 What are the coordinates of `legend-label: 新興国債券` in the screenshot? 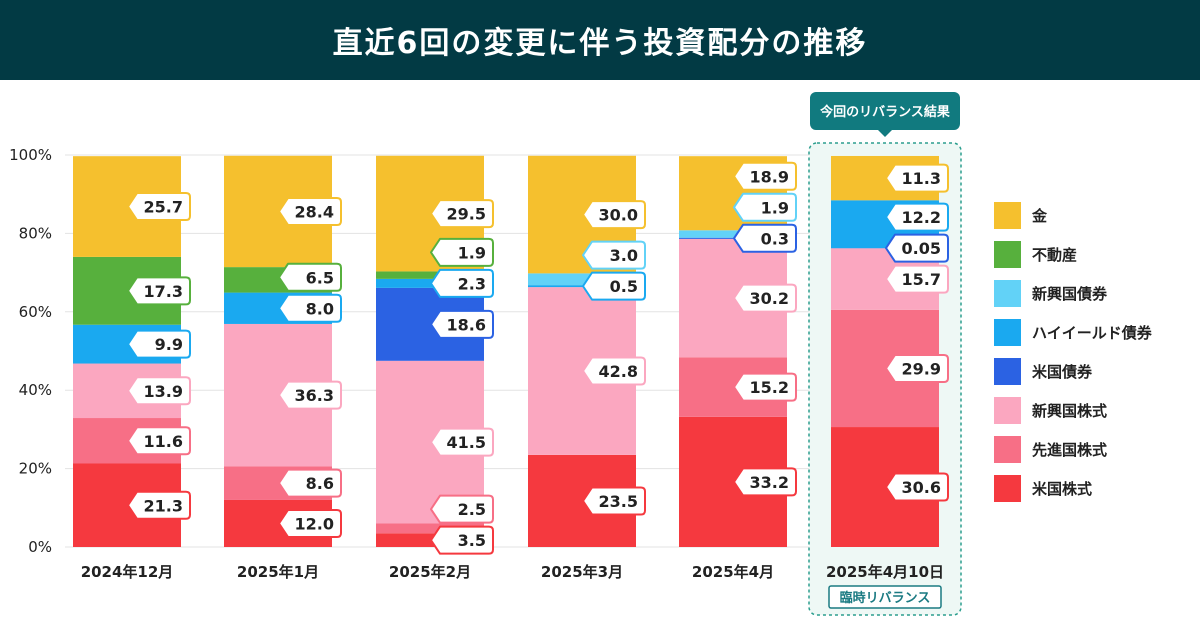 It's located at (1070, 294).